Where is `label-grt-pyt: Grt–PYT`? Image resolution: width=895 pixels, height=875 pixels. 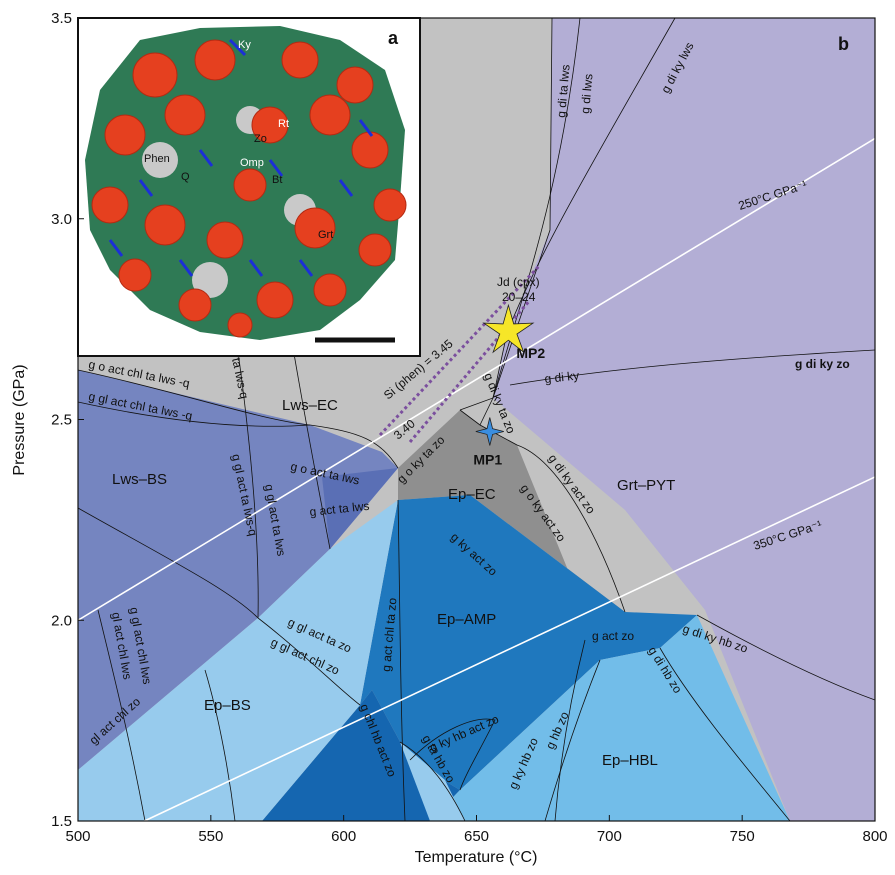
label-grt-pyt: Grt–PYT is located at coordinates (646, 485).